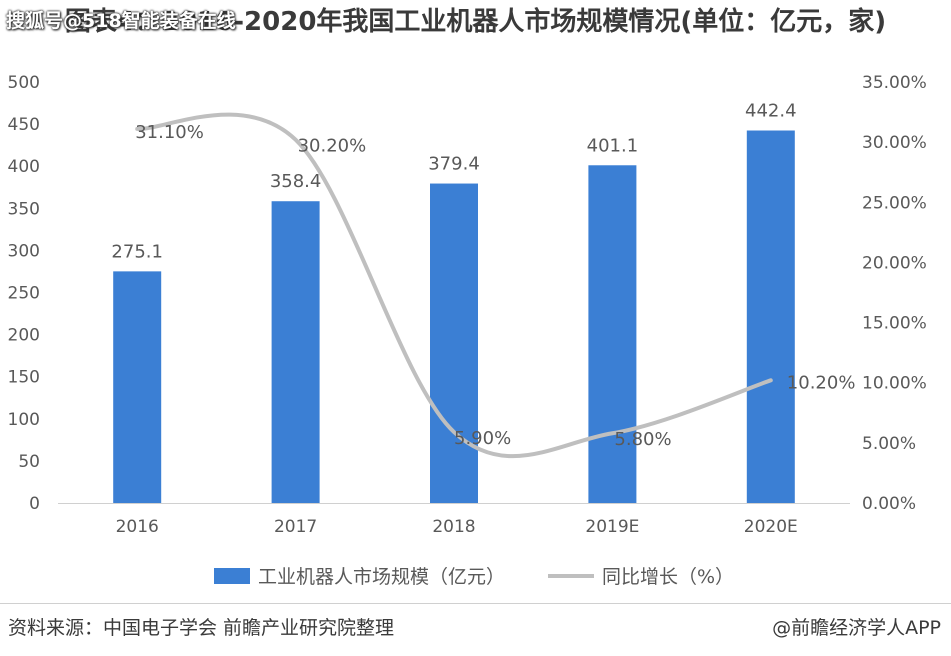 Image resolution: width=951 pixels, height=656 pixels. Describe the element at coordinates (332, 146) in the screenshot. I see `line-value-label: 30.20%` at that location.